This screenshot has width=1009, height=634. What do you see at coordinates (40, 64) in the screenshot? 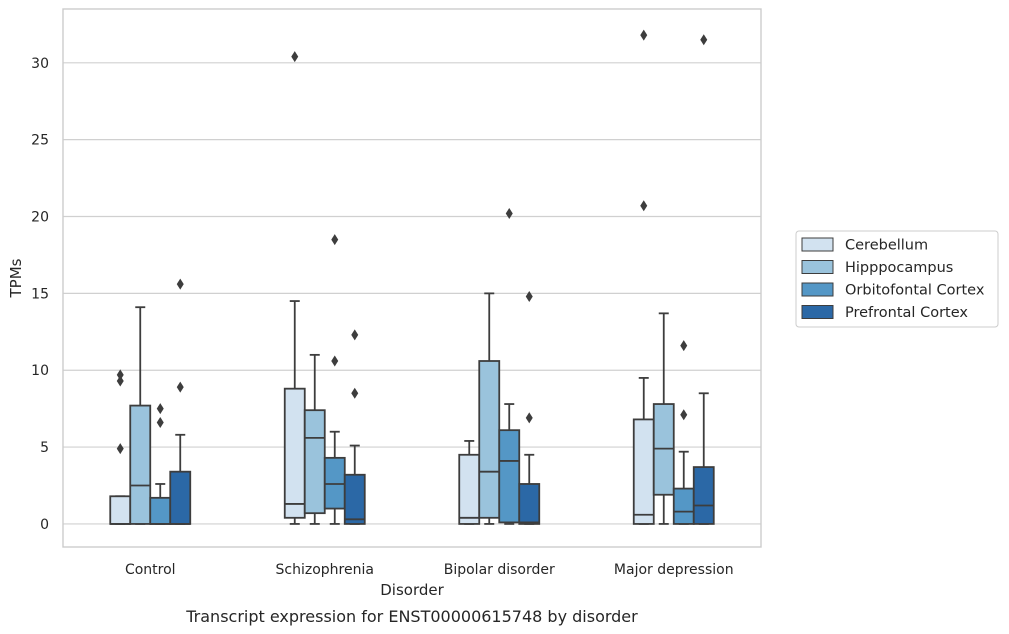
I see `y-tick-label: 30` at bounding box center [40, 64].